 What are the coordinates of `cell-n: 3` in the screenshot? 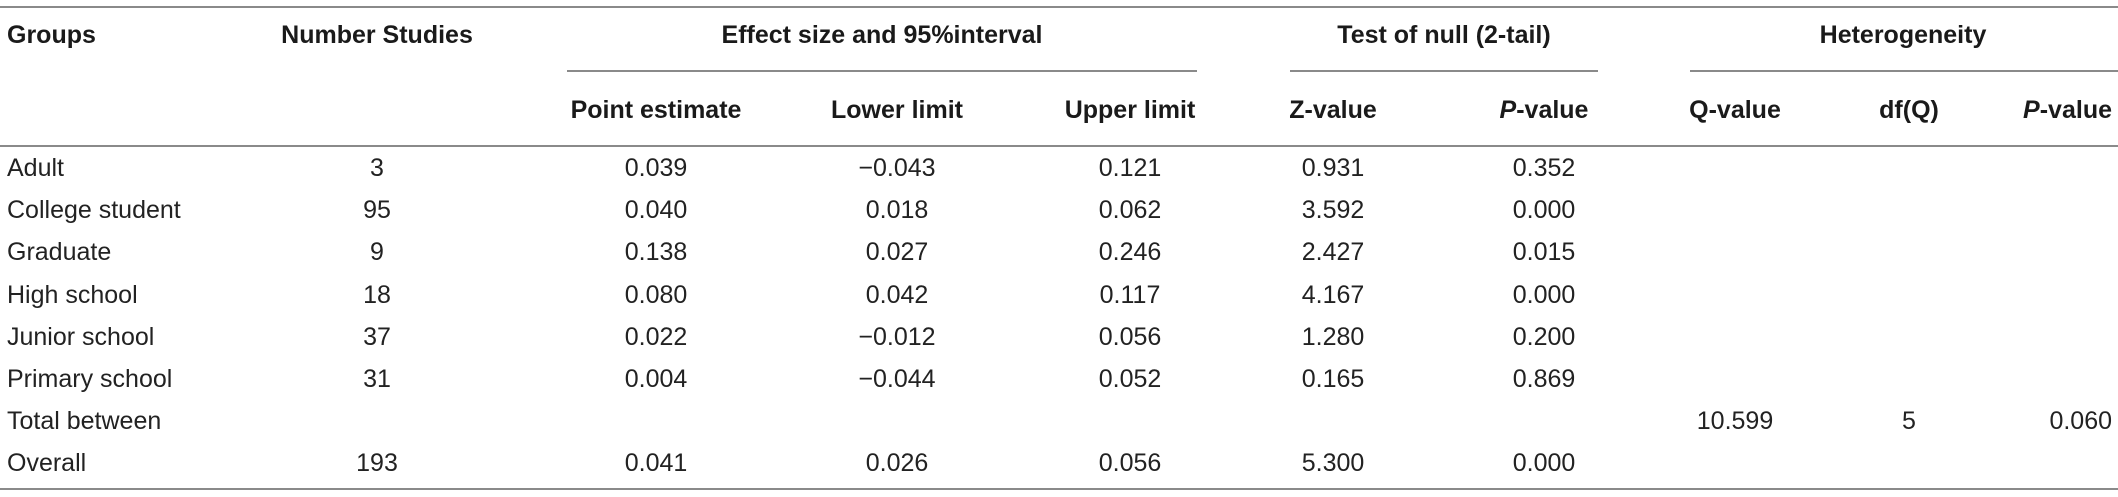 It's located at (377, 168).